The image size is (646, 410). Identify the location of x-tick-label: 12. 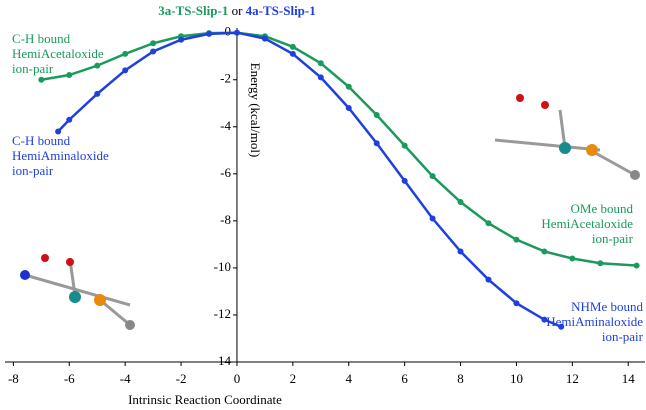
(572, 378).